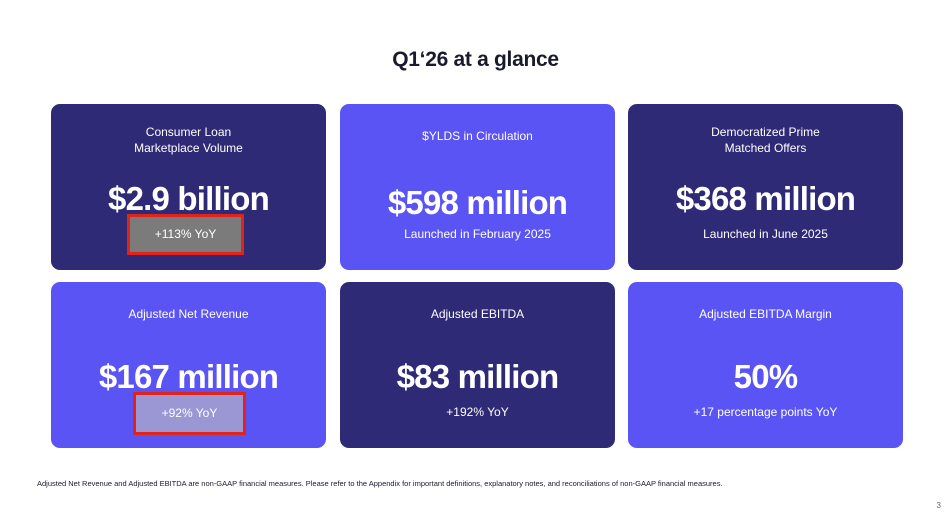 The image size is (951, 532). Describe the element at coordinates (765, 140) in the screenshot. I see `card-label: Democratized Prime Matched Offers` at that location.